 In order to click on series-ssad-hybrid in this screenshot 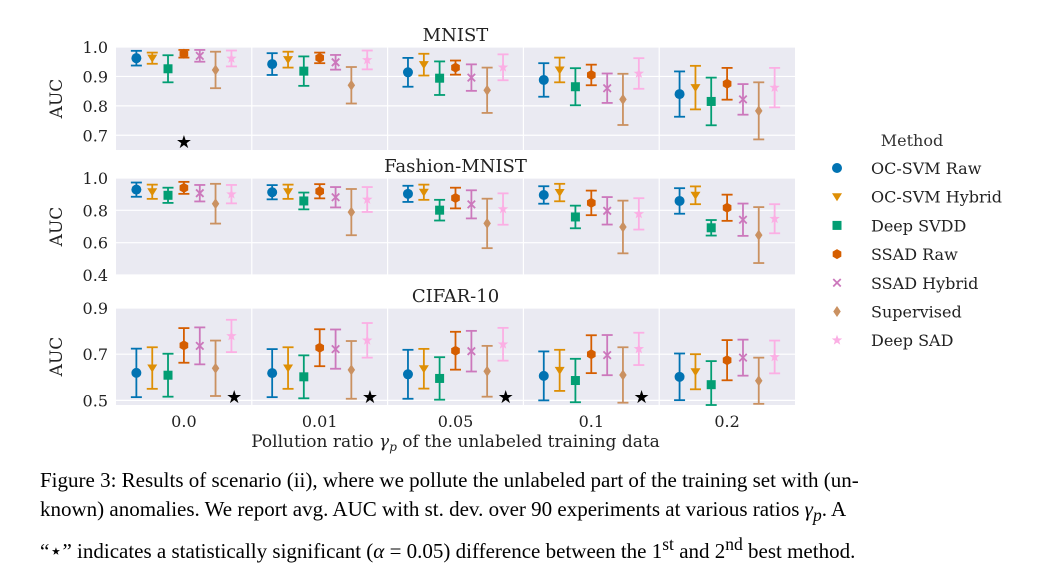, I will do `click(471, 210)`.